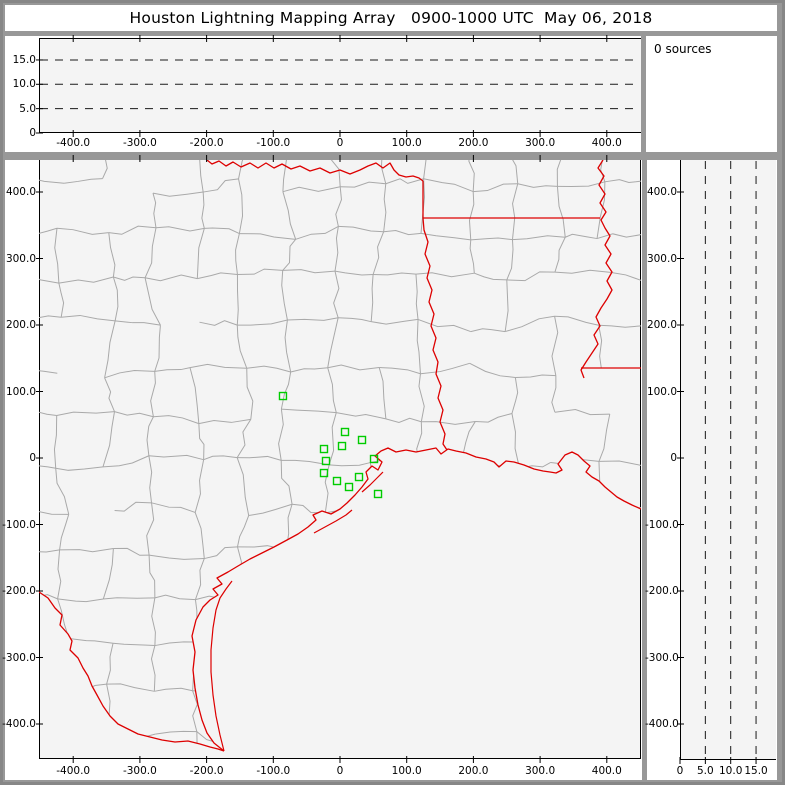 This screenshot has width=785, height=785. I want to click on alt-ew-ytick-label: 0, so click(32, 133).